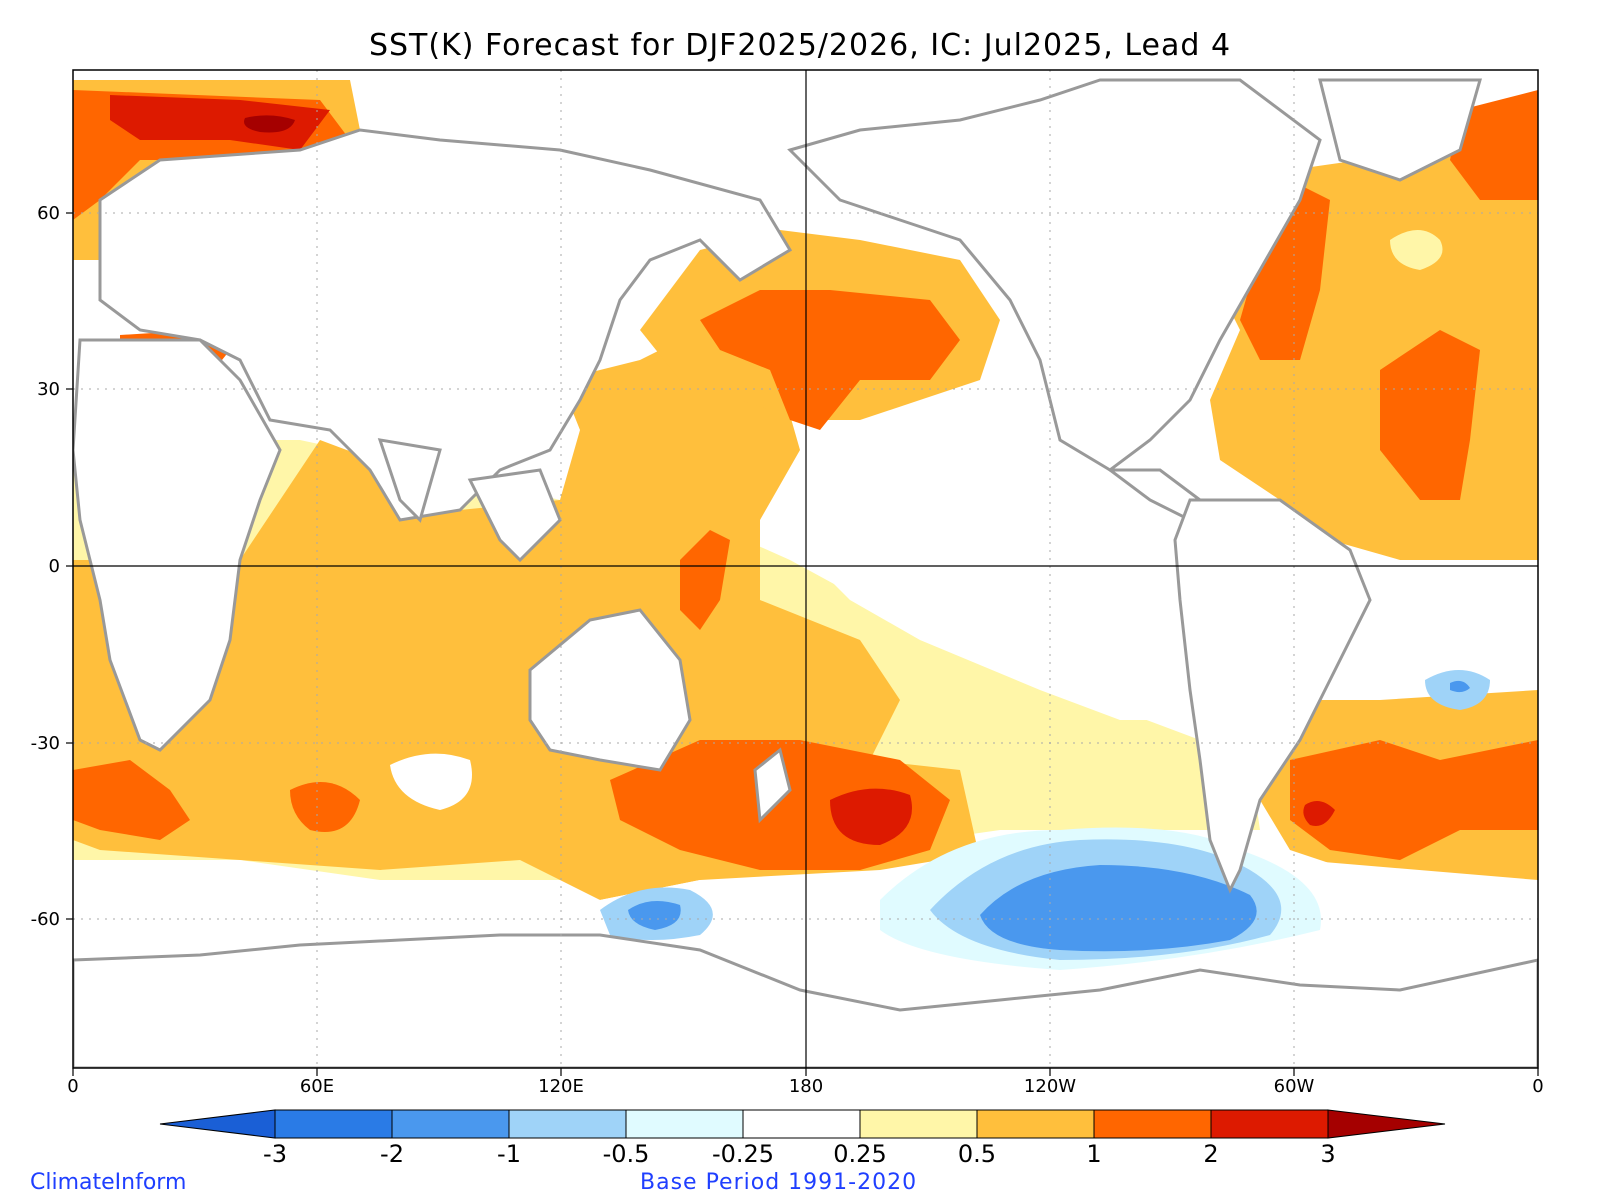 The height and width of the screenshot is (1200, 1600). What do you see at coordinates (626, 1154) in the screenshot?
I see `colorbar-label: -0.5` at bounding box center [626, 1154].